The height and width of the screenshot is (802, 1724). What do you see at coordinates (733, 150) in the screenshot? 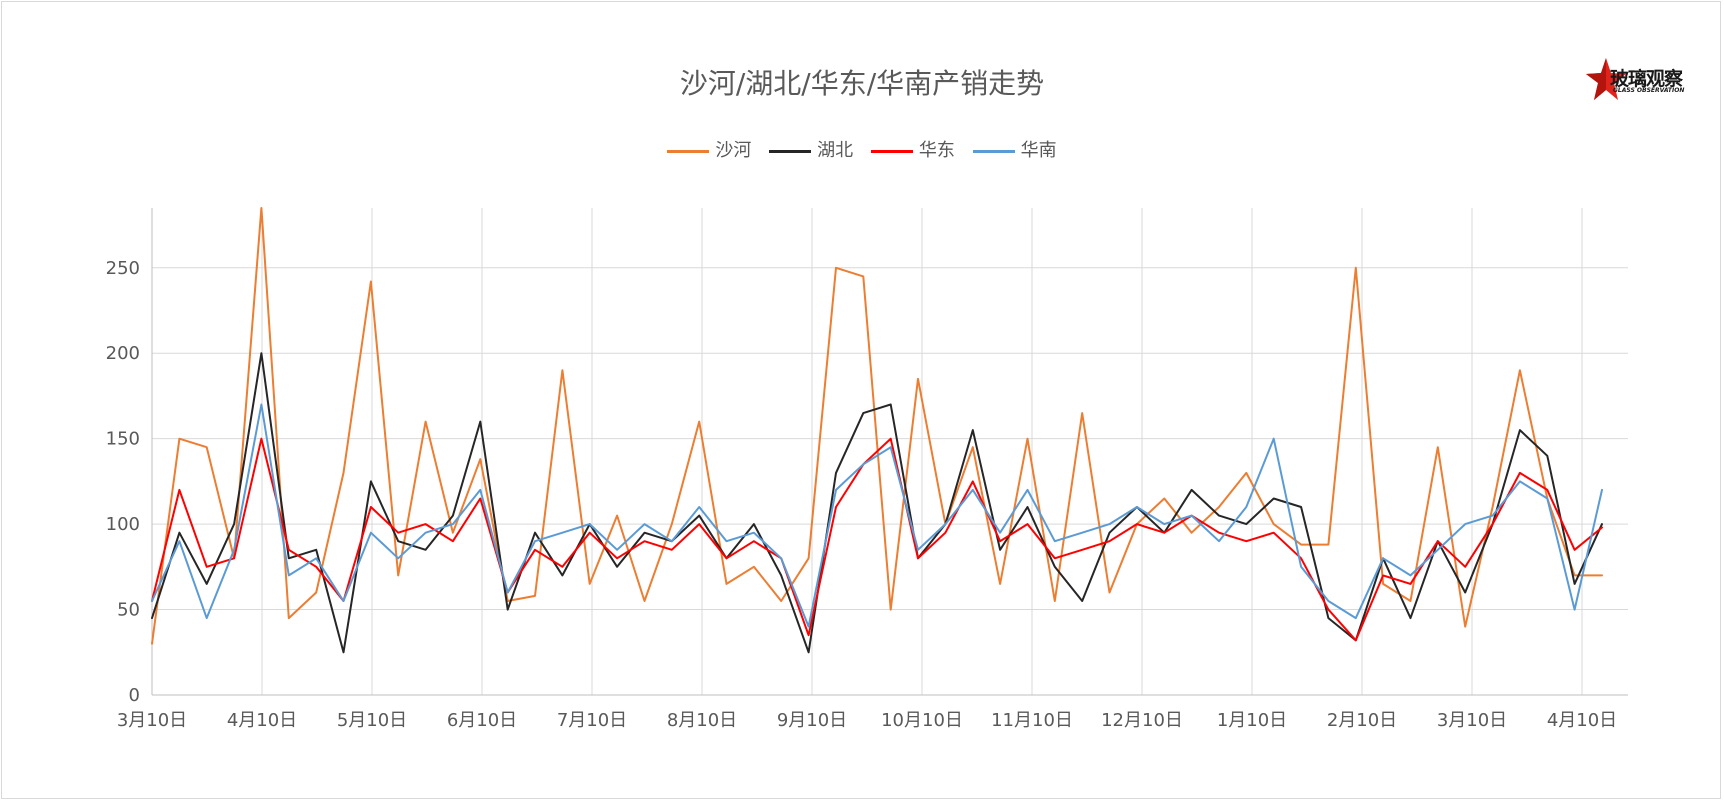
I see `legend-label-shahe: 沙河` at bounding box center [733, 150].